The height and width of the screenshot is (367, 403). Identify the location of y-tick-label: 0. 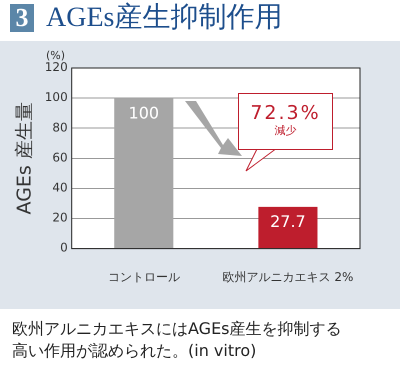
(64, 247).